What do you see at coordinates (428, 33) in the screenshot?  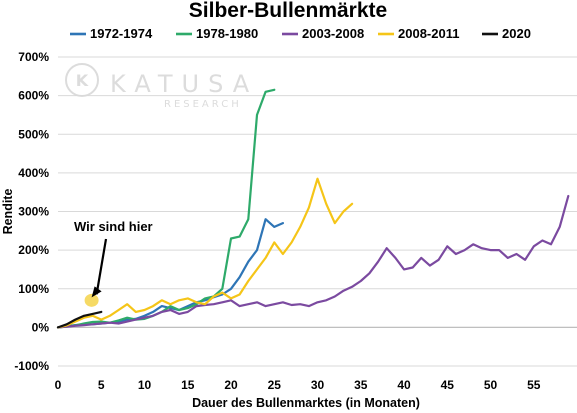 I see `legend-label: 2008-2011` at bounding box center [428, 33].